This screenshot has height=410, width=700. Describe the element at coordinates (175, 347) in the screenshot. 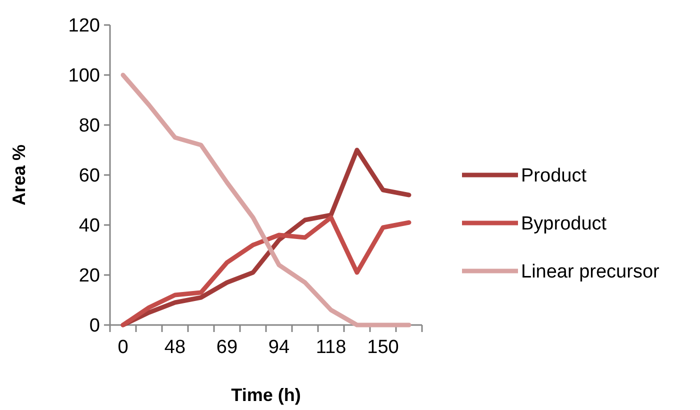

I see `x-tick-label: 48` at that location.